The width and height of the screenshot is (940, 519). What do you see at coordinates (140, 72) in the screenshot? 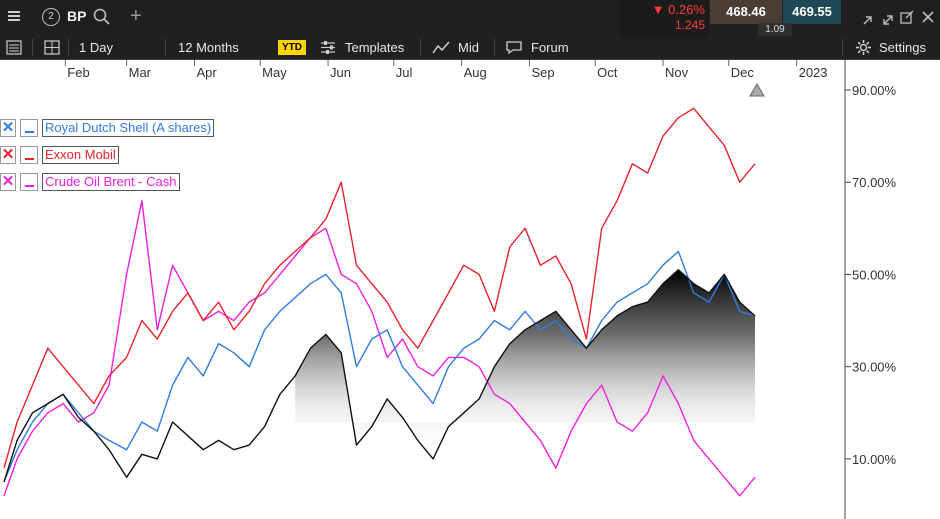
I see `x-tick-label: Mar` at bounding box center [140, 72].